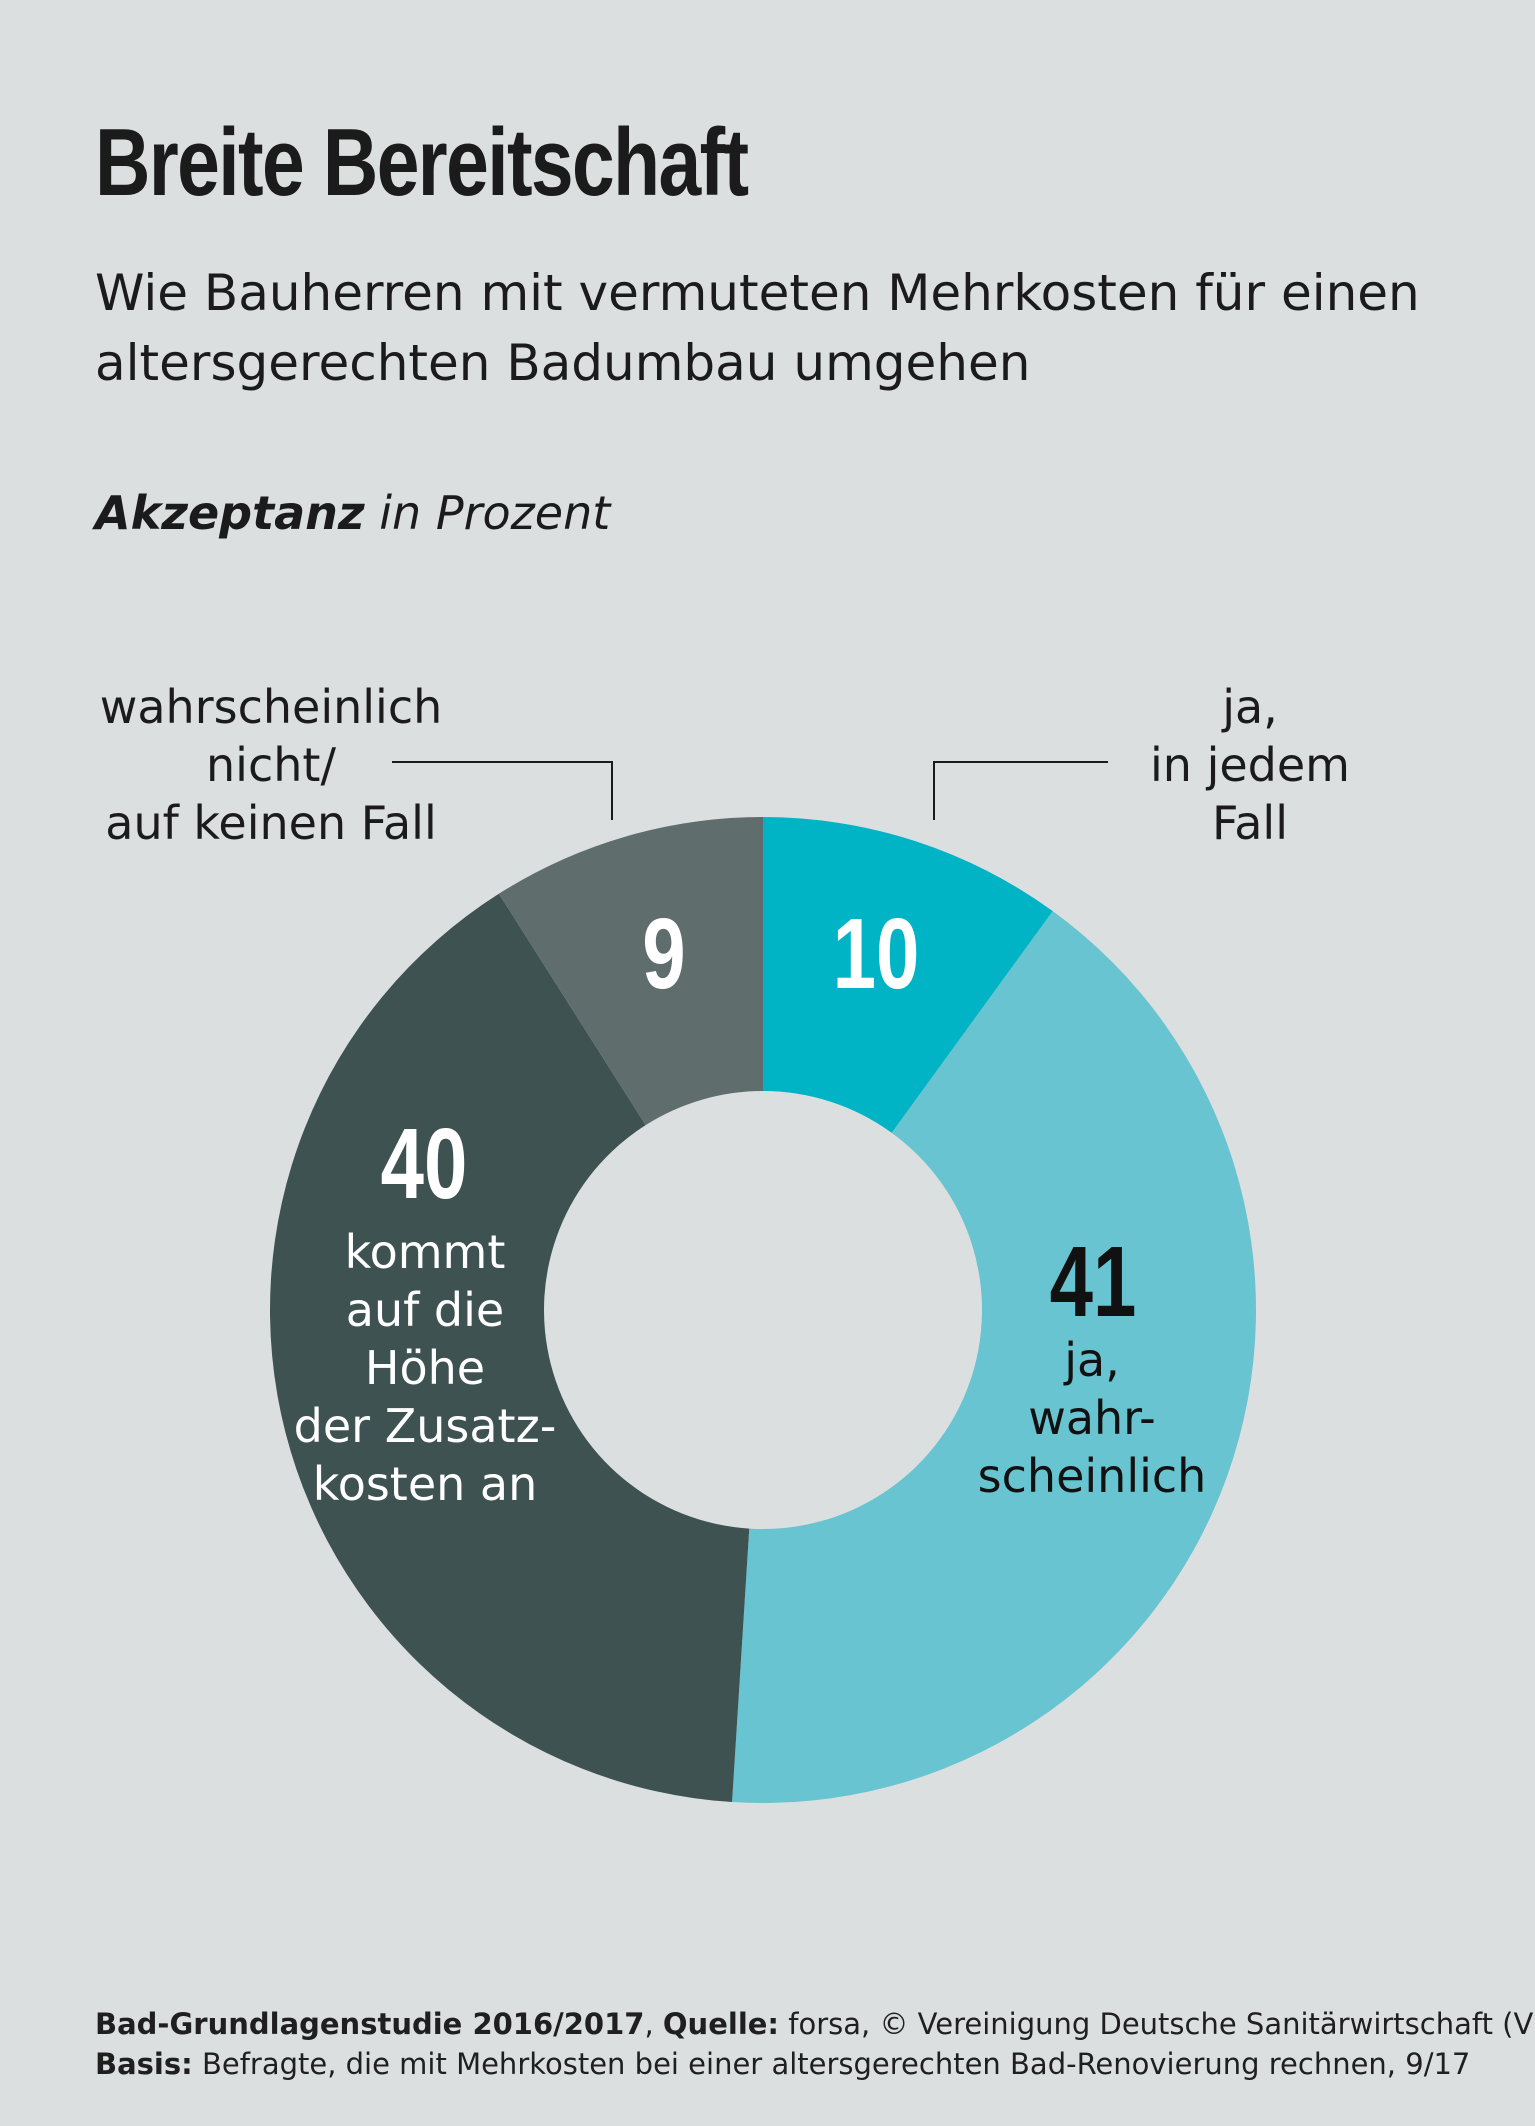 The height and width of the screenshot is (2126, 1535). Describe the element at coordinates (487, 513) in the screenshot. I see `unit-label-rest: in Prozent` at that location.